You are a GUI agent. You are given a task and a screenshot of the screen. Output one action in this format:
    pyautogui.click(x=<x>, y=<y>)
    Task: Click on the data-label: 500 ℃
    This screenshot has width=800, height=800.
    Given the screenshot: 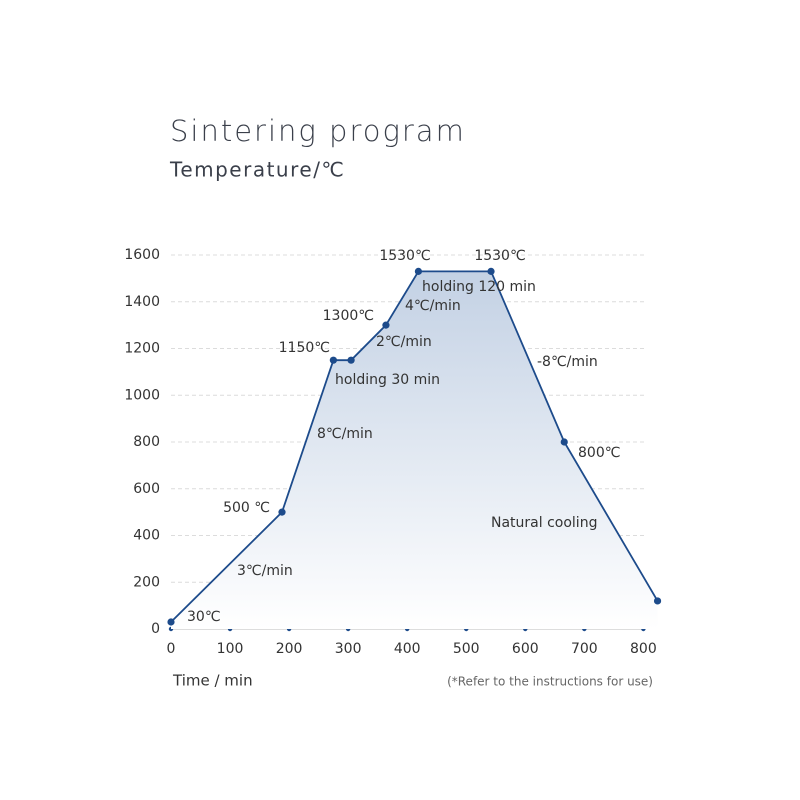 What is the action you would take?
    pyautogui.click(x=246, y=508)
    